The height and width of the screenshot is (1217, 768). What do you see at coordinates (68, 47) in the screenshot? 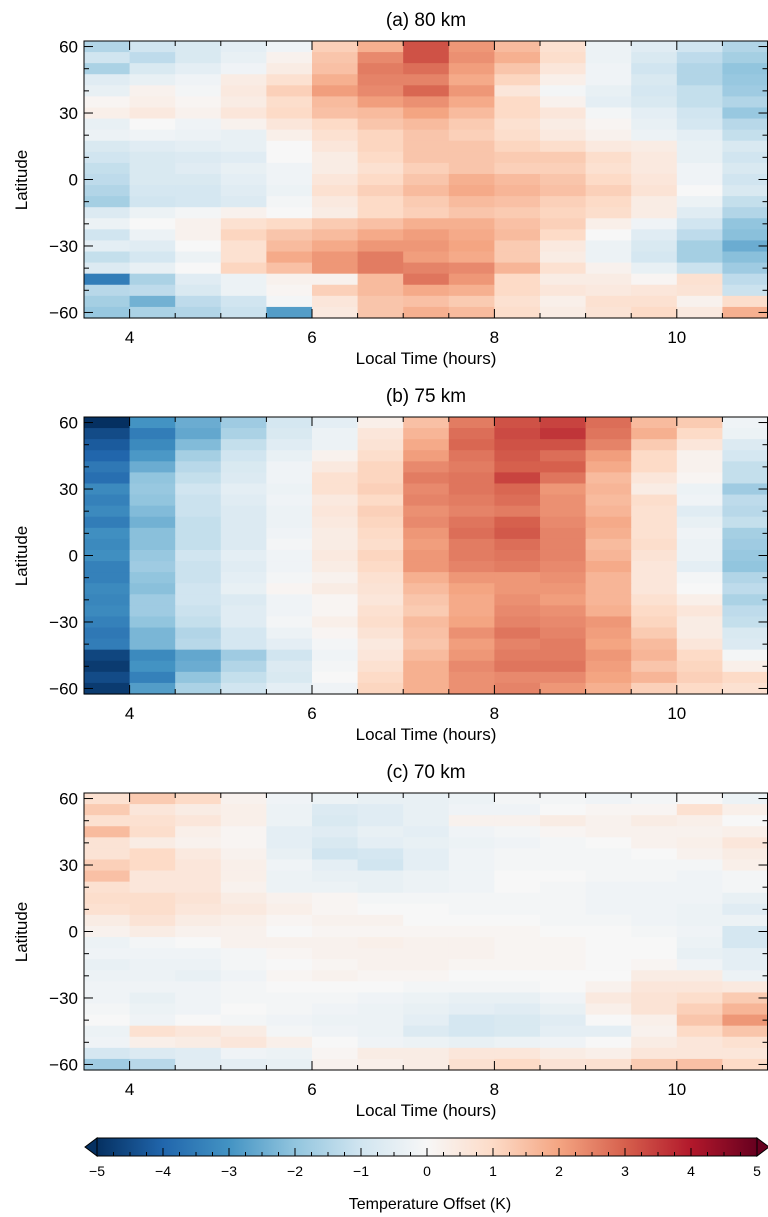
I see `y-tick-label: 60` at bounding box center [68, 47].